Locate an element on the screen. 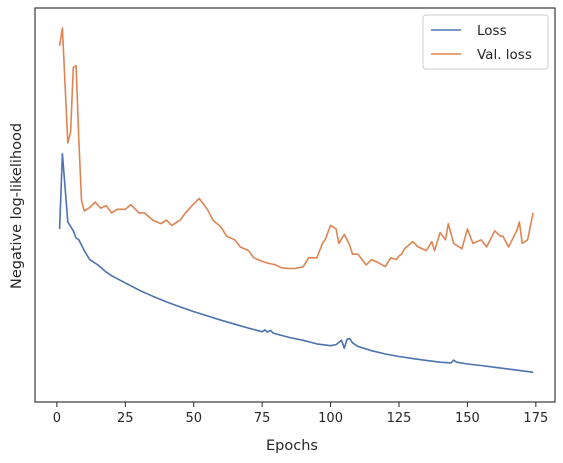 This screenshot has width=563, height=463. x-tick-label: 75 is located at coordinates (262, 418).